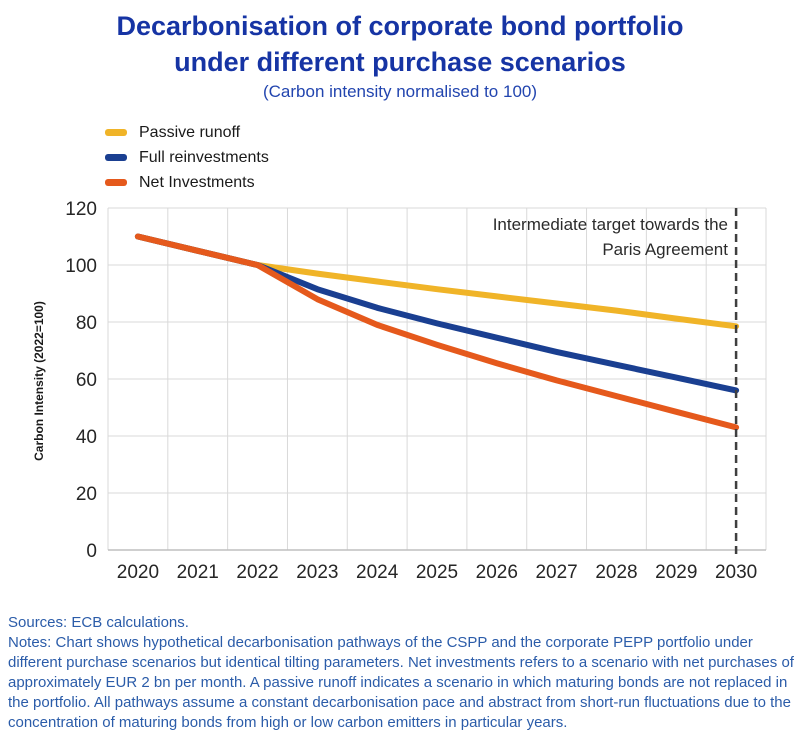 The image size is (800, 741). I want to click on x-tick-label: 2021, so click(198, 572).